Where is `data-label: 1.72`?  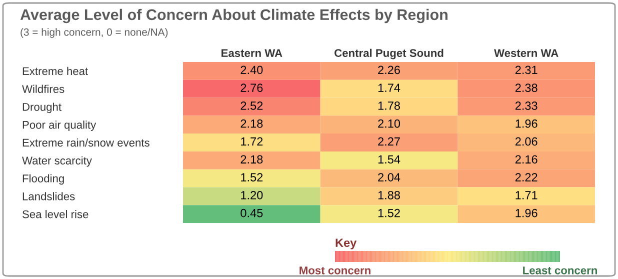
data-label: 1.72 is located at coordinates (252, 141).